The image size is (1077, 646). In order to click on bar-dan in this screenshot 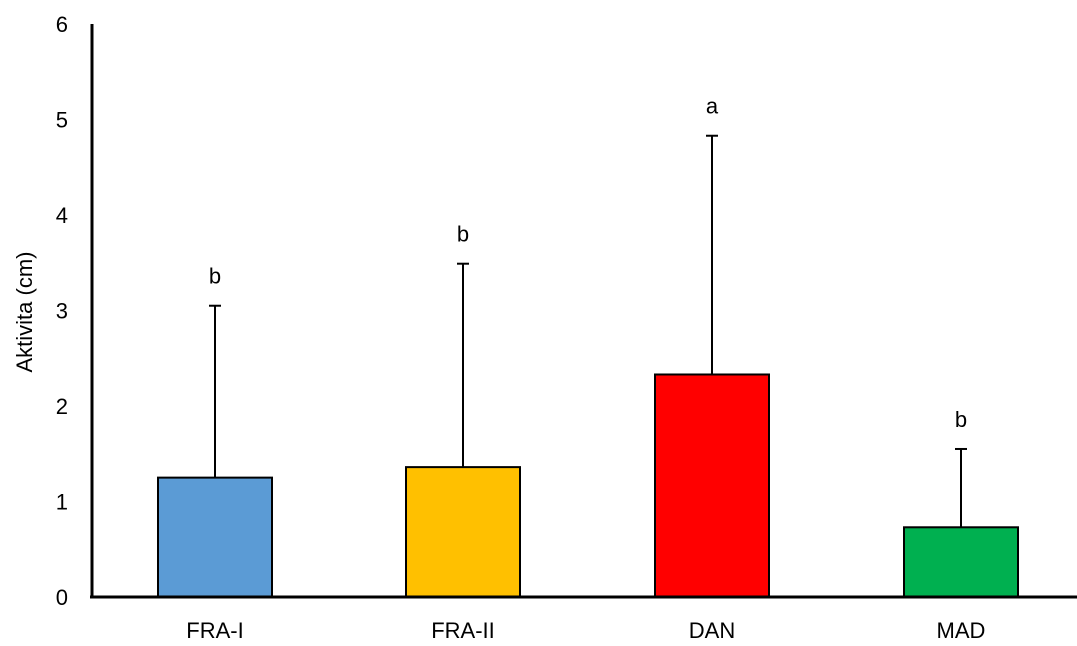, I will do `click(712, 485)`.